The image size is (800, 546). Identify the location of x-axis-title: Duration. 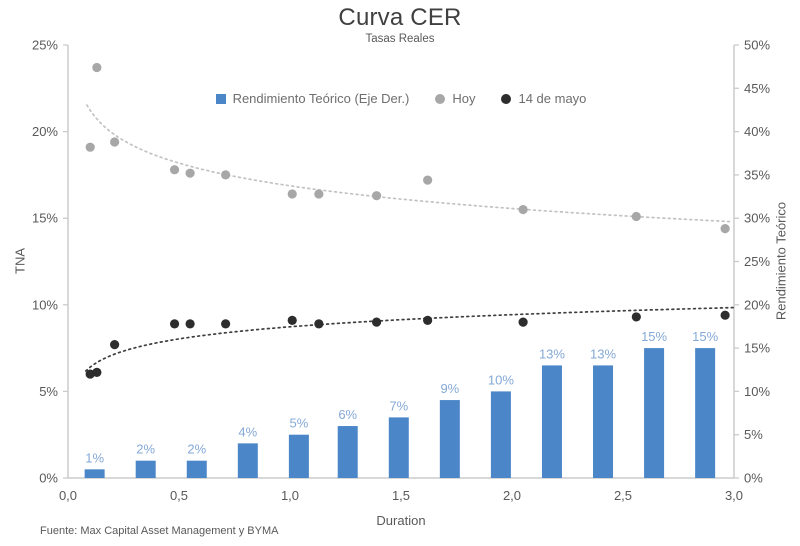
(401, 520).